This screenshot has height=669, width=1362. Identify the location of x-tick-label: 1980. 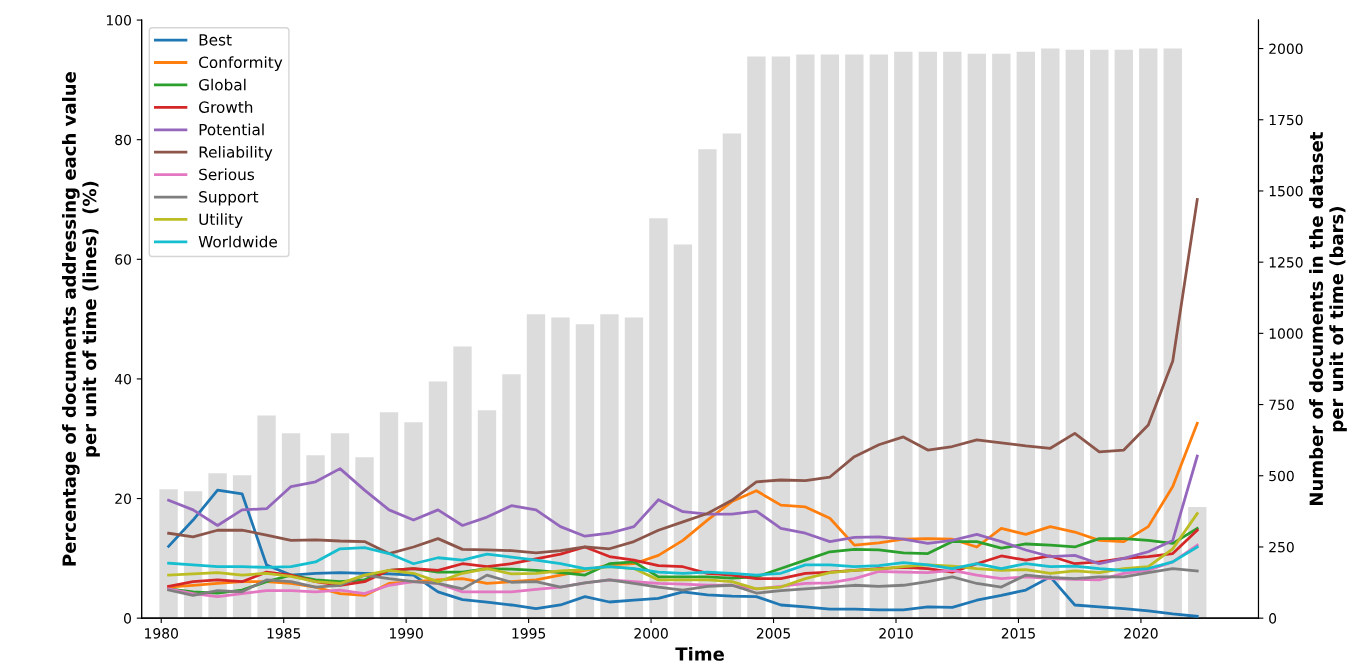
(161, 633).